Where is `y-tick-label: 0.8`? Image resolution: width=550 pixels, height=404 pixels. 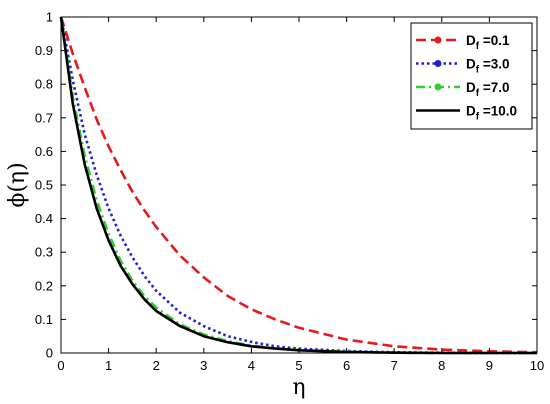
y-tick-label: 0.8 is located at coordinates (44, 84).